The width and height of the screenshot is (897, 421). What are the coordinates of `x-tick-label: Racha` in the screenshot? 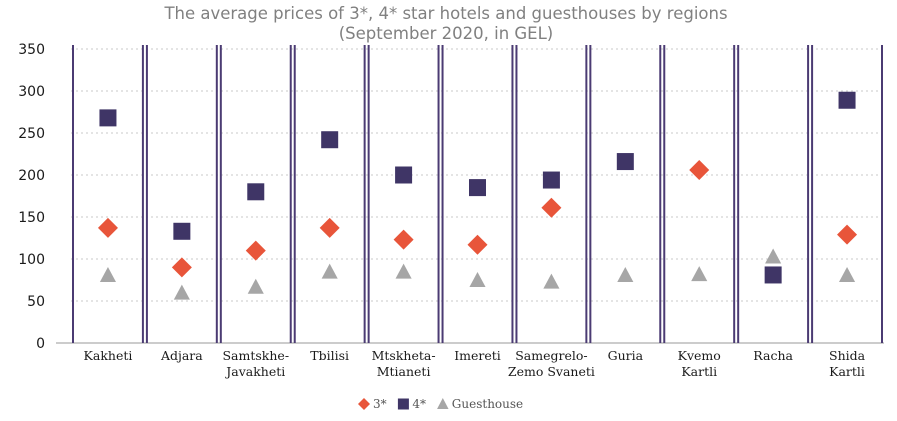 It's located at (773, 355).